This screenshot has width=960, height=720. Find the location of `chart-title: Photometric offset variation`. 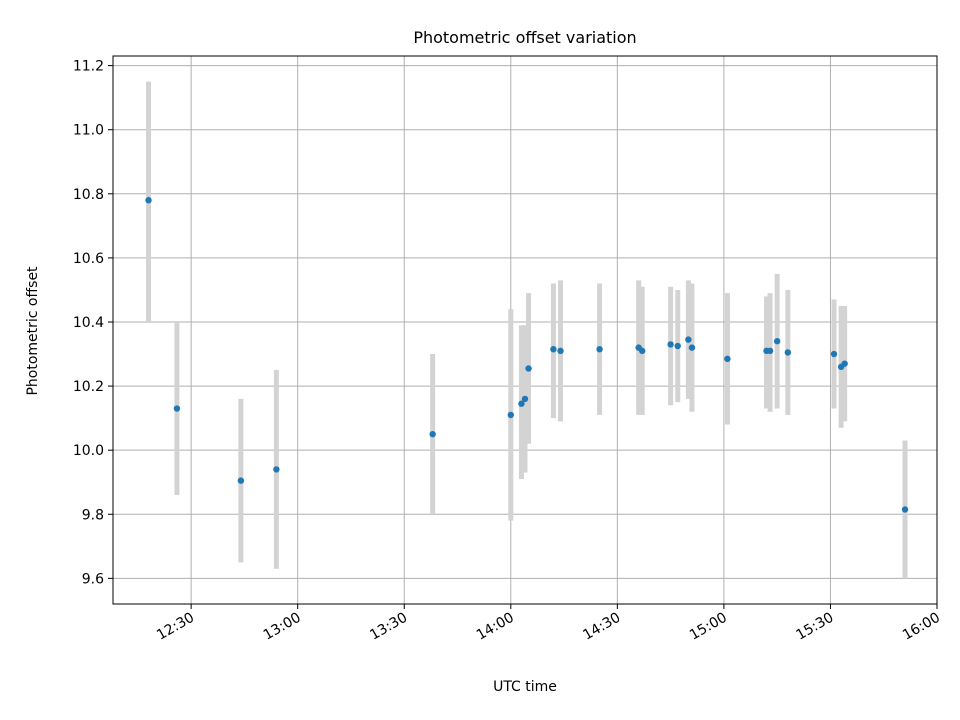

chart-title: Photometric offset variation is located at coordinates (524, 37).